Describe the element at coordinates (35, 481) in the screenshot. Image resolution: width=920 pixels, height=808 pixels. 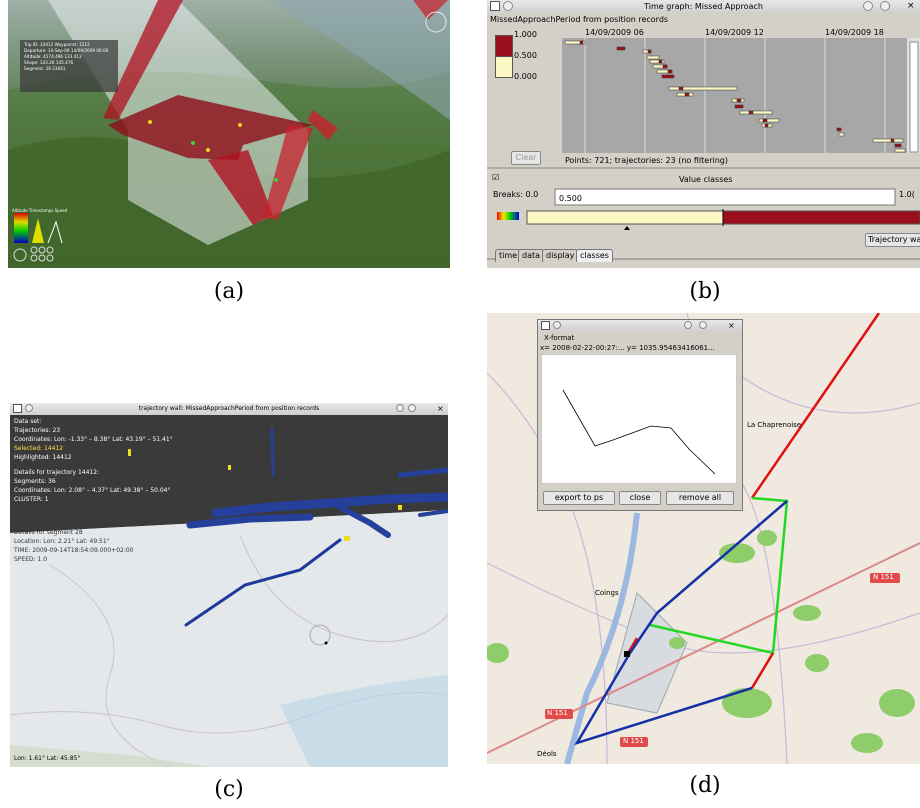
I see `info-line: Segments: 36` at that location.